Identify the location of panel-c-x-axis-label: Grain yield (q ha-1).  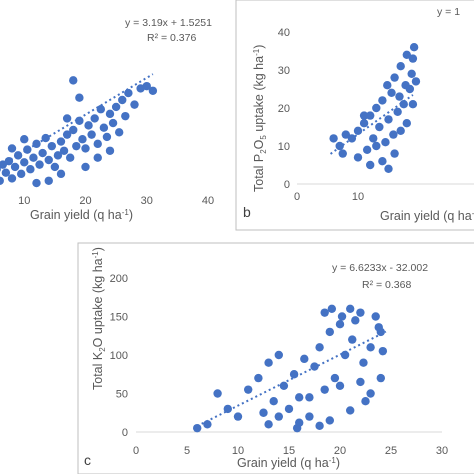
(288, 463).